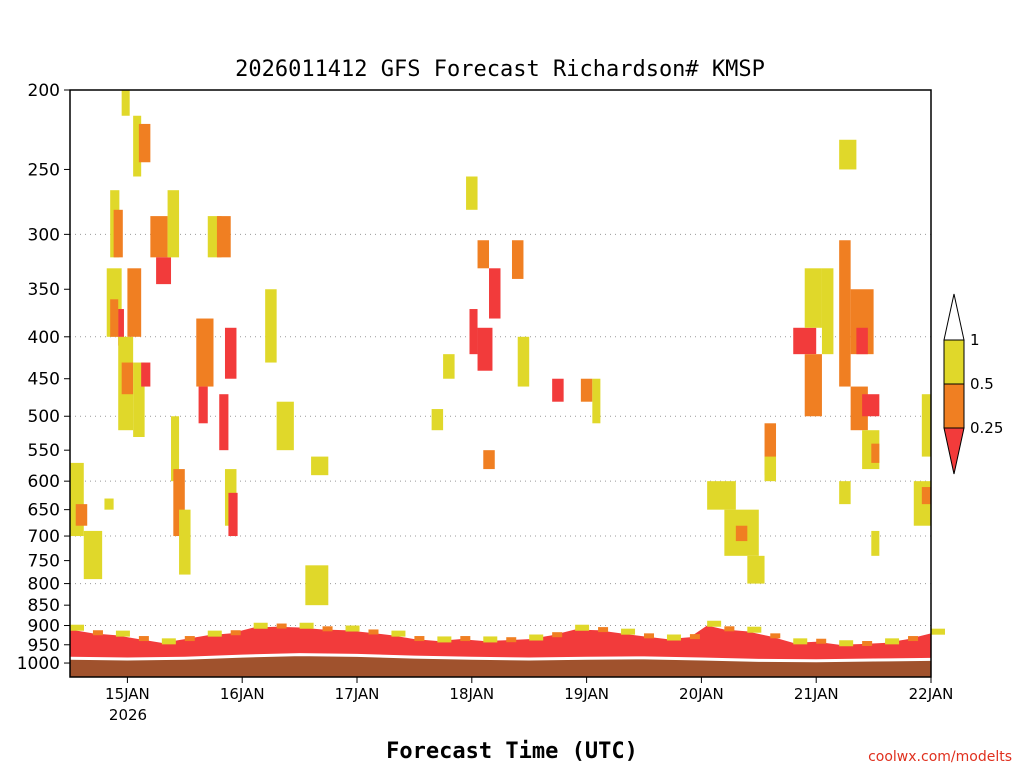 The height and width of the screenshot is (768, 1024). What do you see at coordinates (44, 482) in the screenshot?
I see `y-tick-label: 600` at bounding box center [44, 482].